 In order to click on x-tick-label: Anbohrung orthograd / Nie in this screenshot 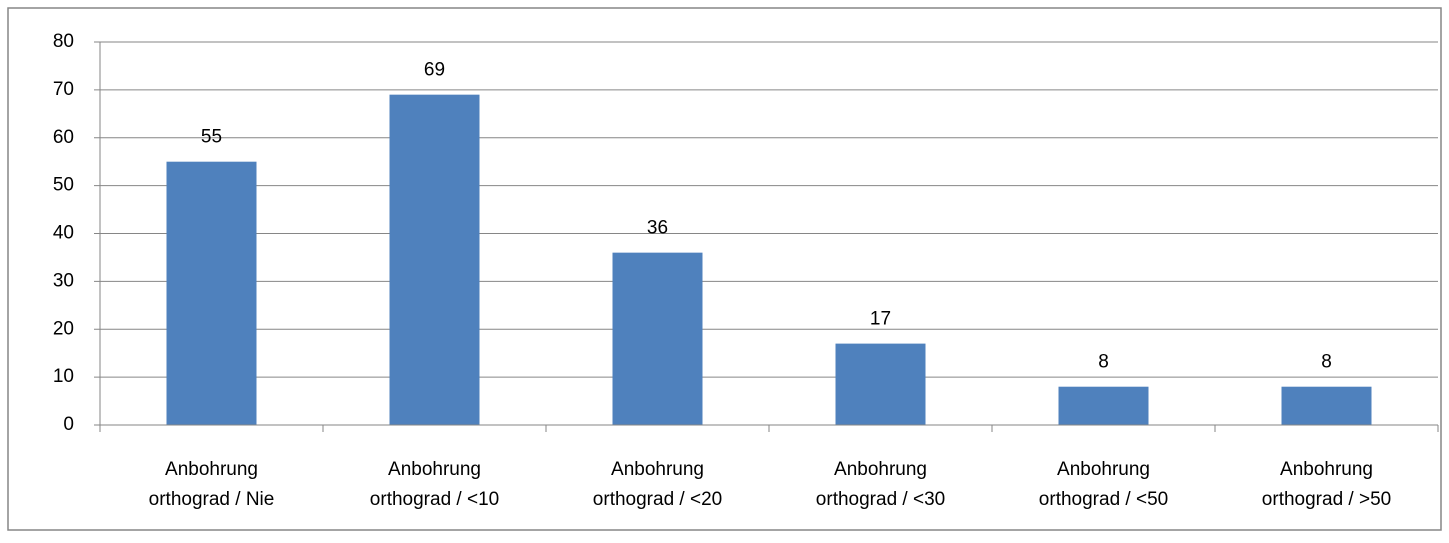, I will do `click(212, 484)`.